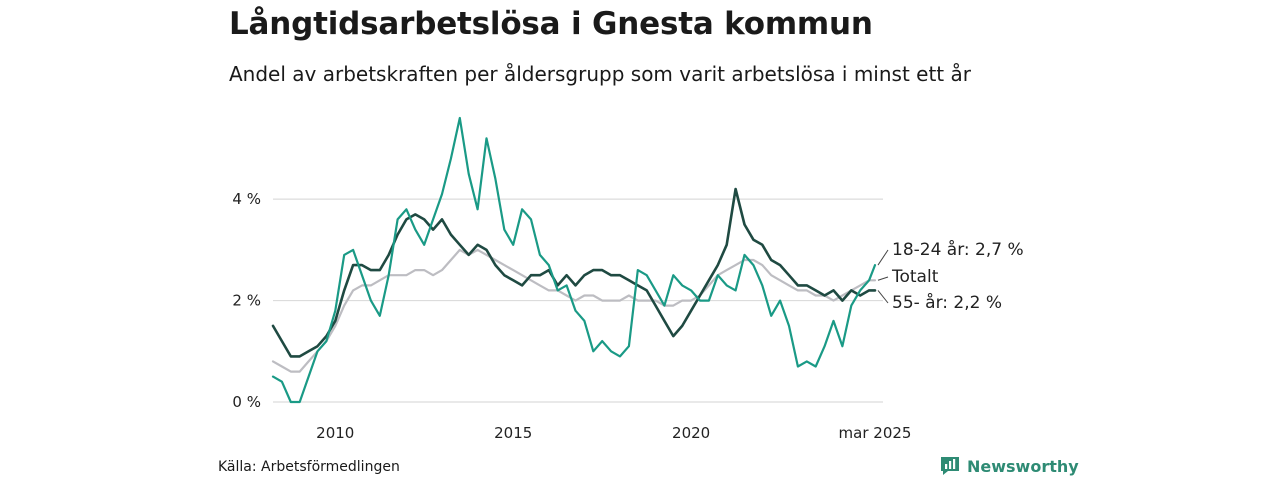  I want to click on label-leader-total, so click(883, 278).